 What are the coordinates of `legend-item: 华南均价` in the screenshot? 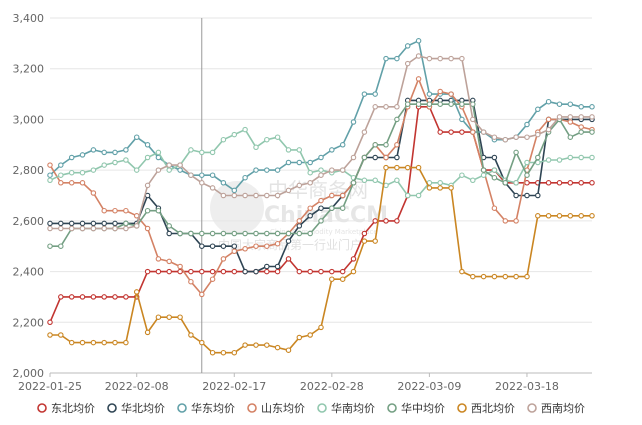 It's located at (346, 408).